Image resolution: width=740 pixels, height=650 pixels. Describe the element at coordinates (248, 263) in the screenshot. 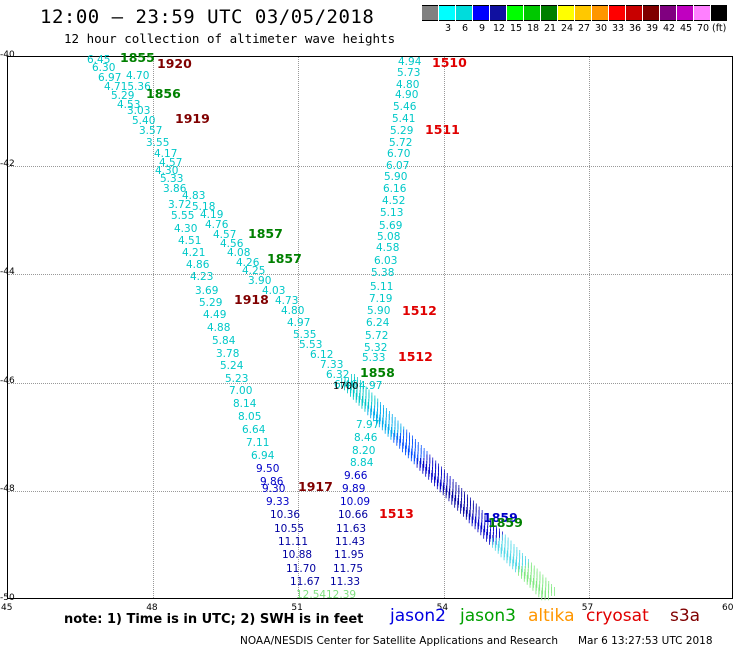

I see `wave-height-value: 4.26` at that location.